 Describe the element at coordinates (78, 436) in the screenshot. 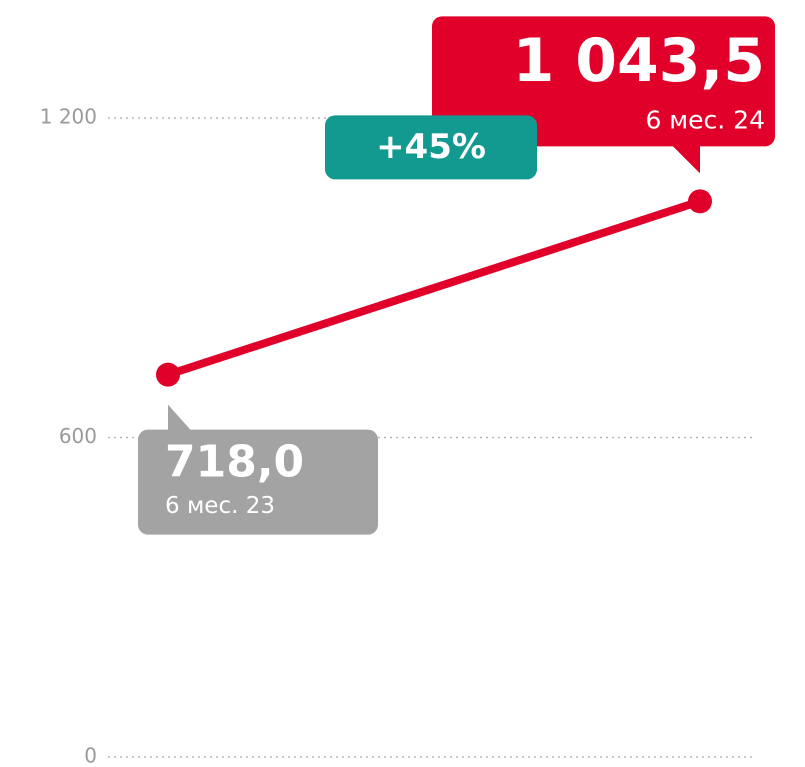

I see `y-tick-label: 600` at that location.